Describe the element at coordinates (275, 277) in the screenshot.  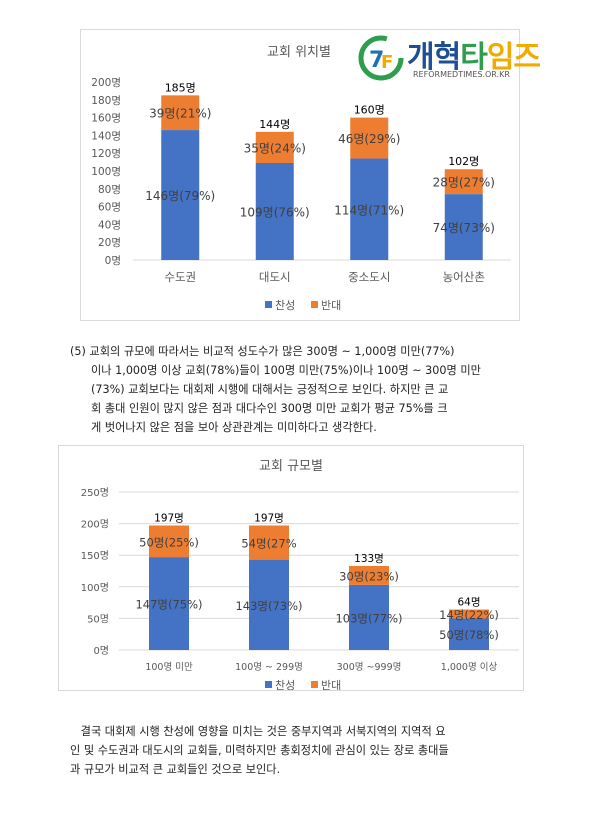
I see `x-tick-label: 대도시` at that location.